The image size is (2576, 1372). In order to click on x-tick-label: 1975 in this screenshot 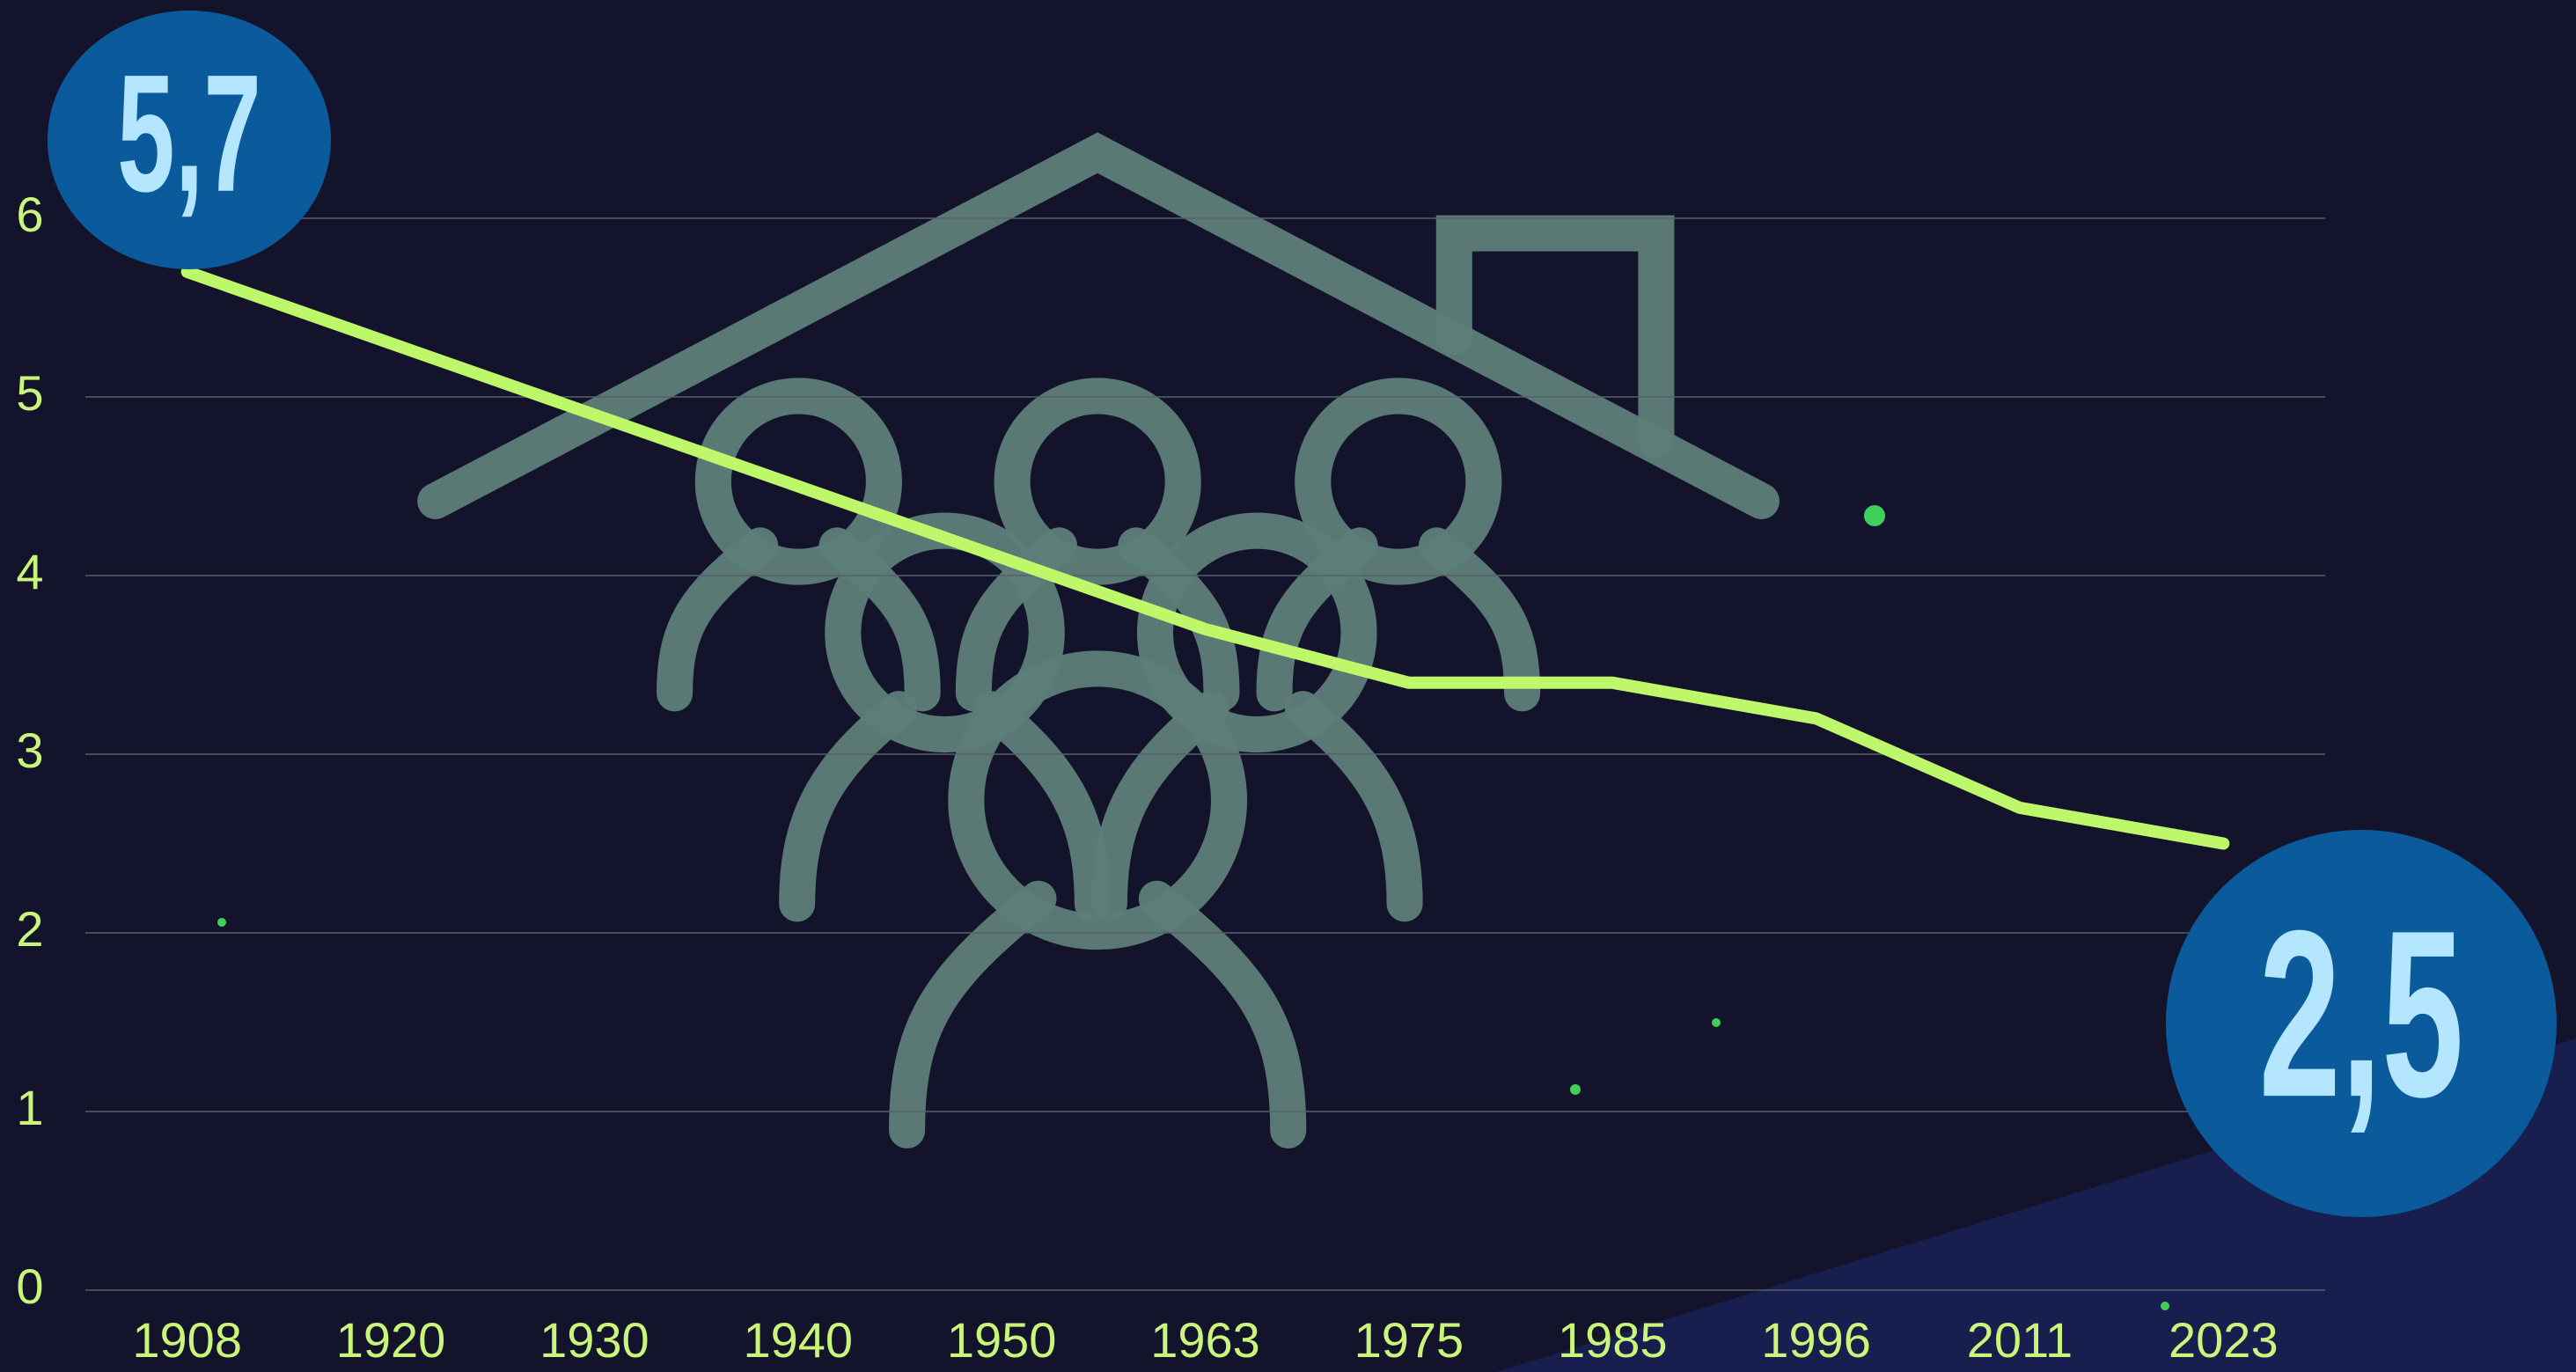, I will do `click(1409, 1340)`.